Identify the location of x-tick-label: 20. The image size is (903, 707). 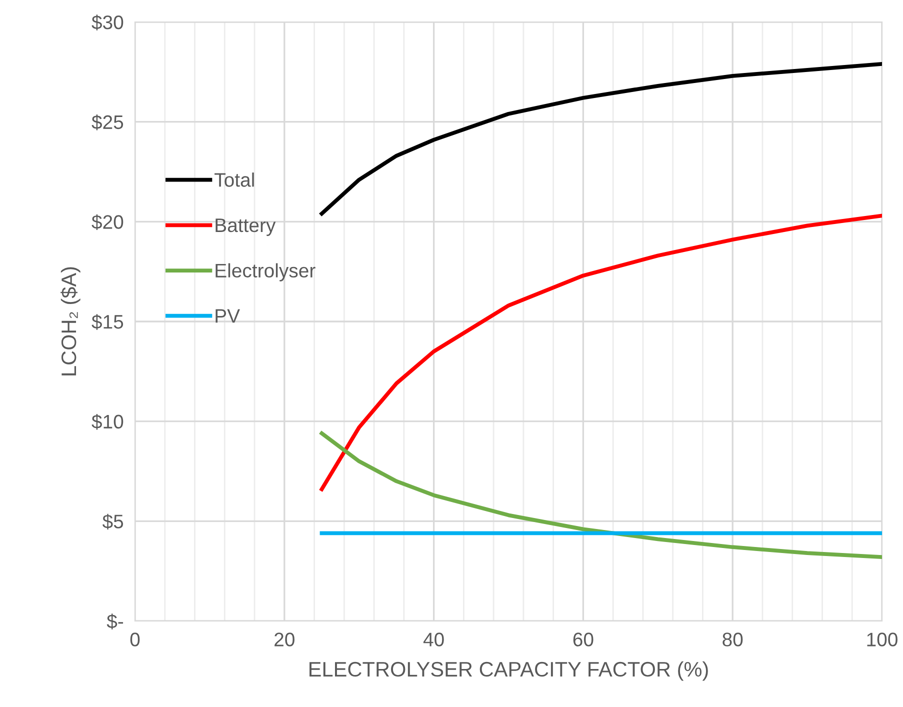
(284, 639).